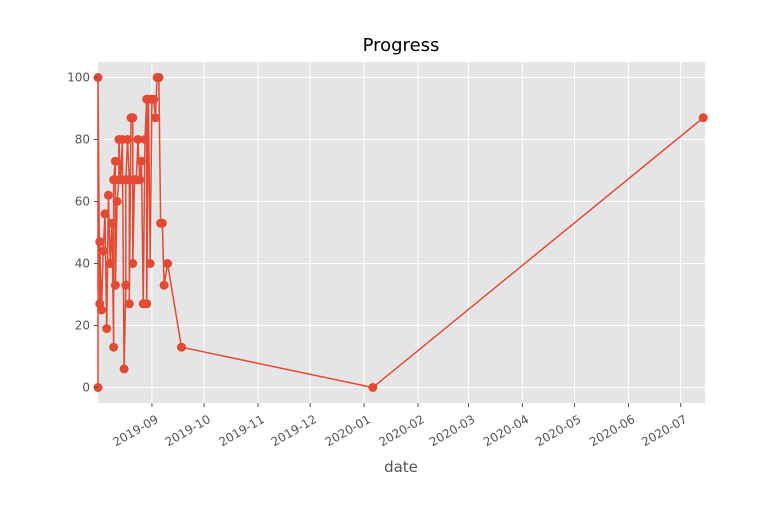 The image size is (783, 505). I want to click on y-tick-label: 60, so click(82, 202).